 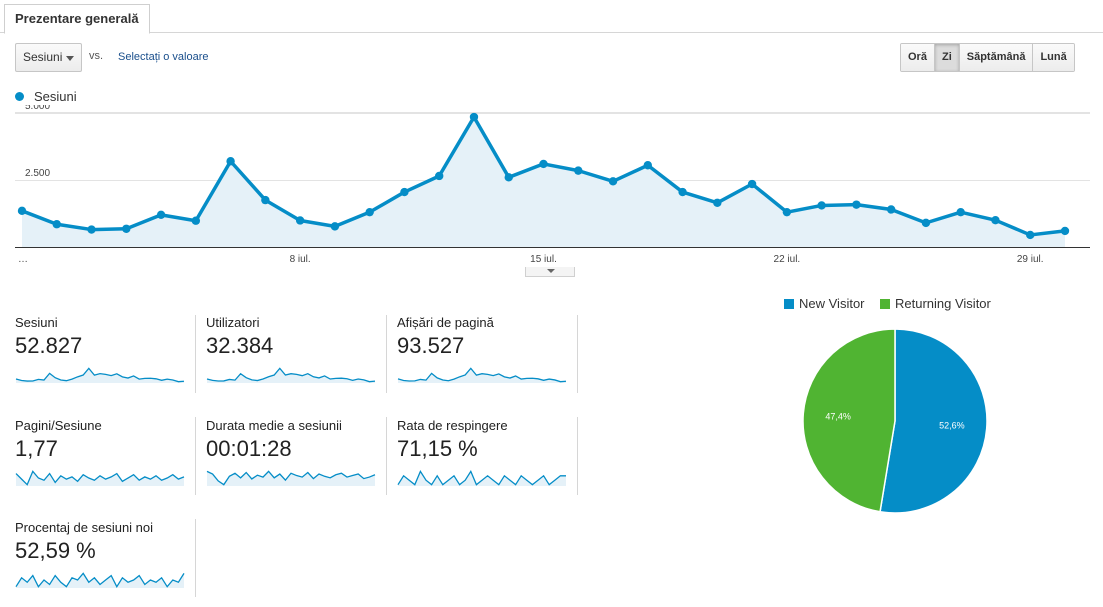 What do you see at coordinates (55, 550) in the screenshot?
I see `metric-value: 52,59 %` at bounding box center [55, 550].